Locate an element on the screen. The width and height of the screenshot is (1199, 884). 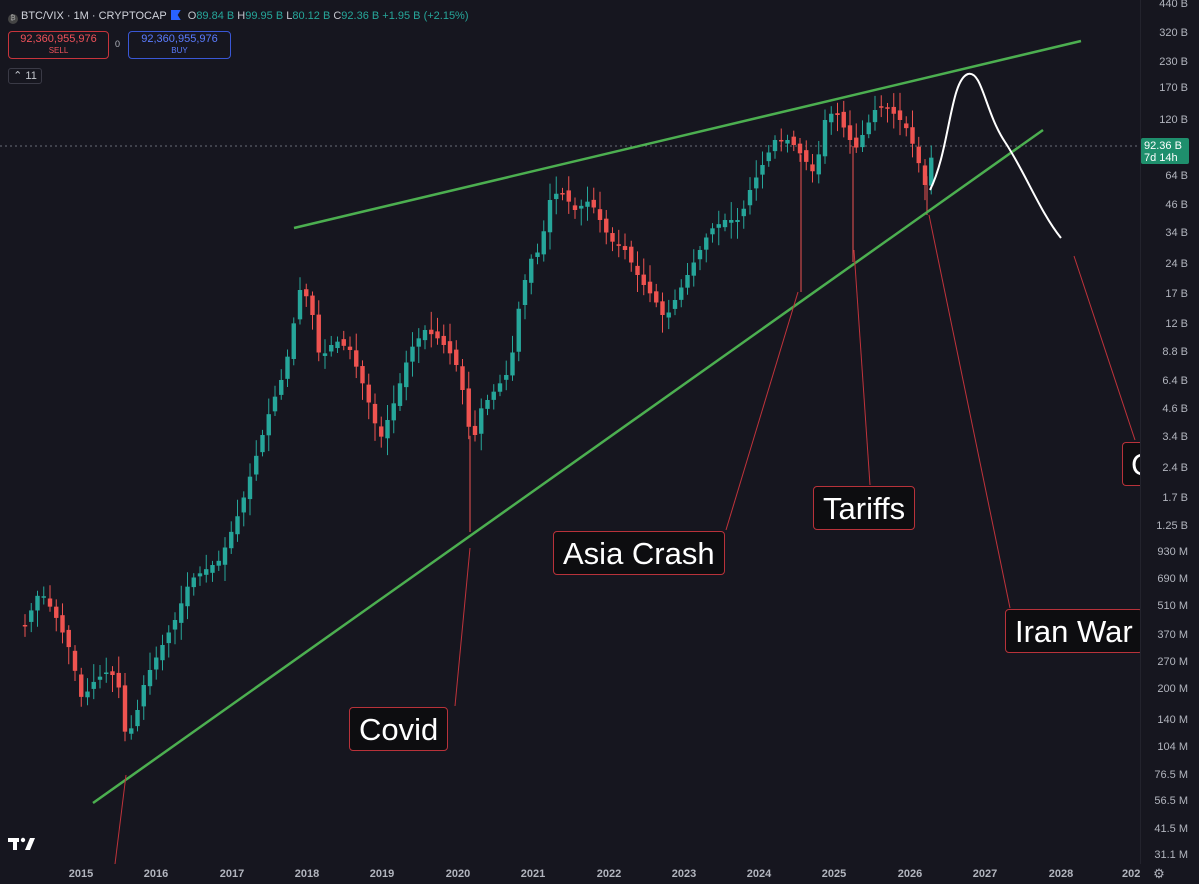
sell-button: 92,360,955,976 SELL is located at coordinates (58, 45).